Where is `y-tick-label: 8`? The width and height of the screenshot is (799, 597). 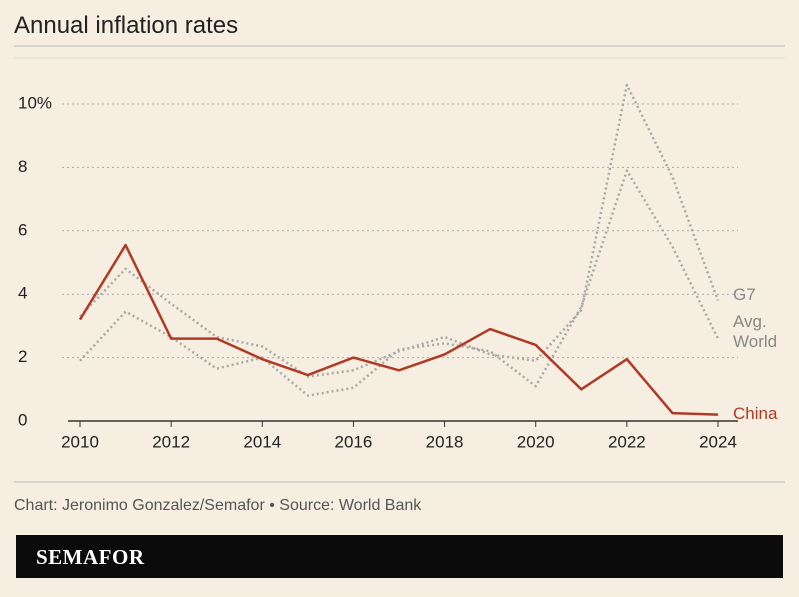
y-tick-label: 8 is located at coordinates (22, 166).